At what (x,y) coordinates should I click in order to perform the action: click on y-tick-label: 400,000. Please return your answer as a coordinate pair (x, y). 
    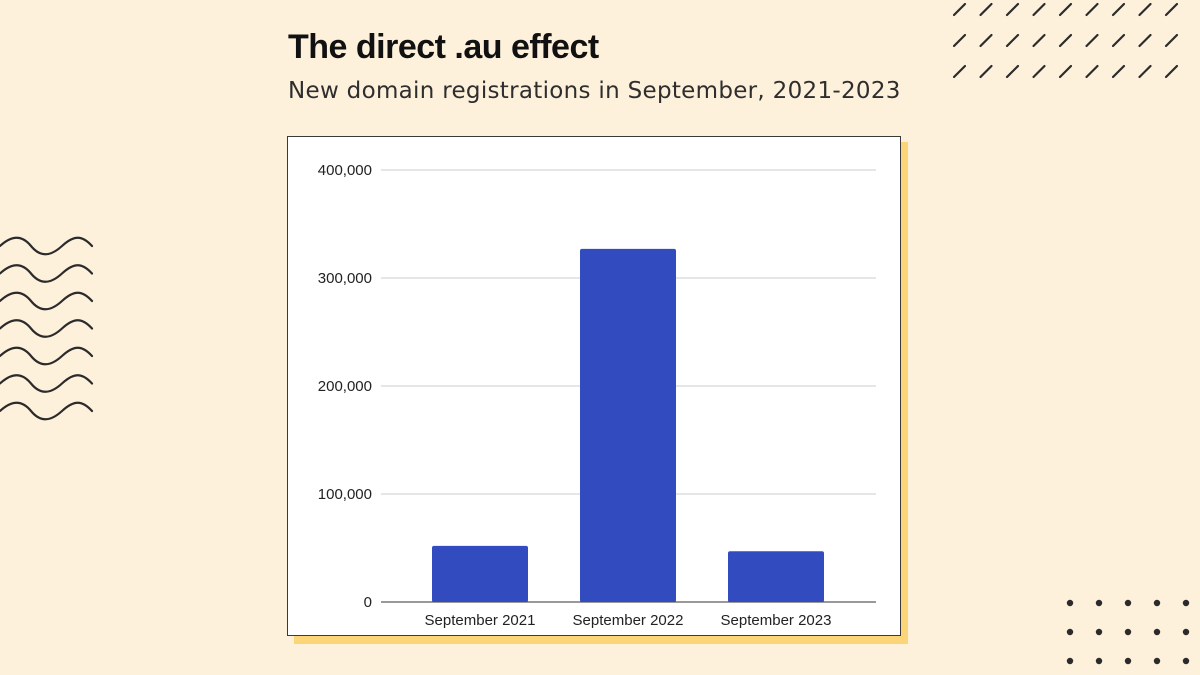
    Looking at the image, I should click on (345, 170).